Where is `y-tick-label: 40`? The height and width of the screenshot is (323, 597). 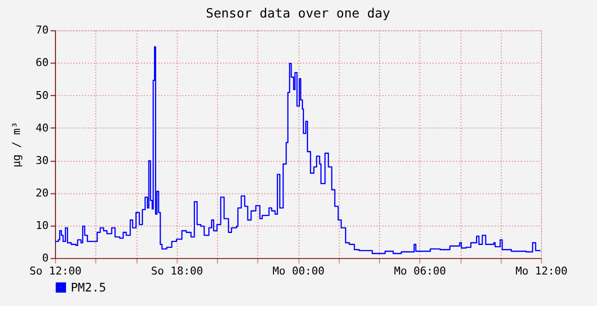 y-tick-label: 40 is located at coordinates (42, 127).